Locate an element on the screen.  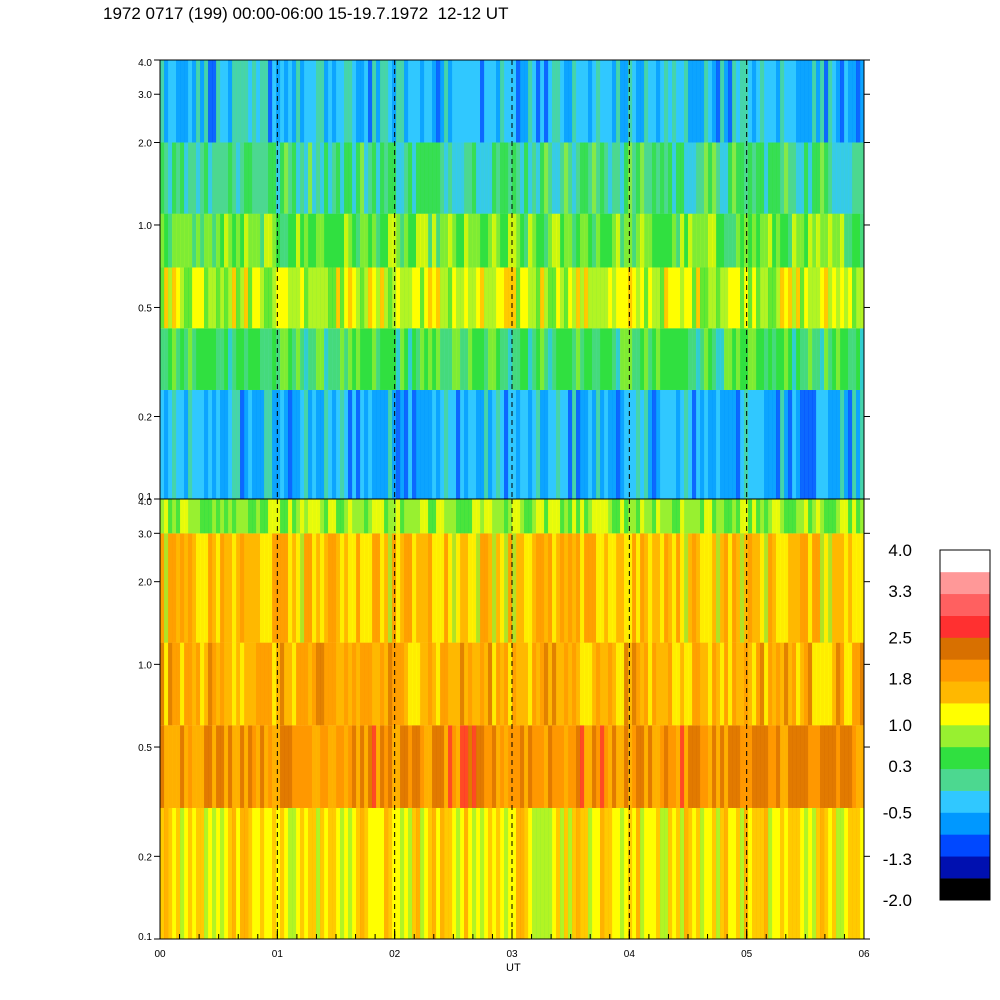
y-tick-label: 0.1 is located at coordinates (145, 937).